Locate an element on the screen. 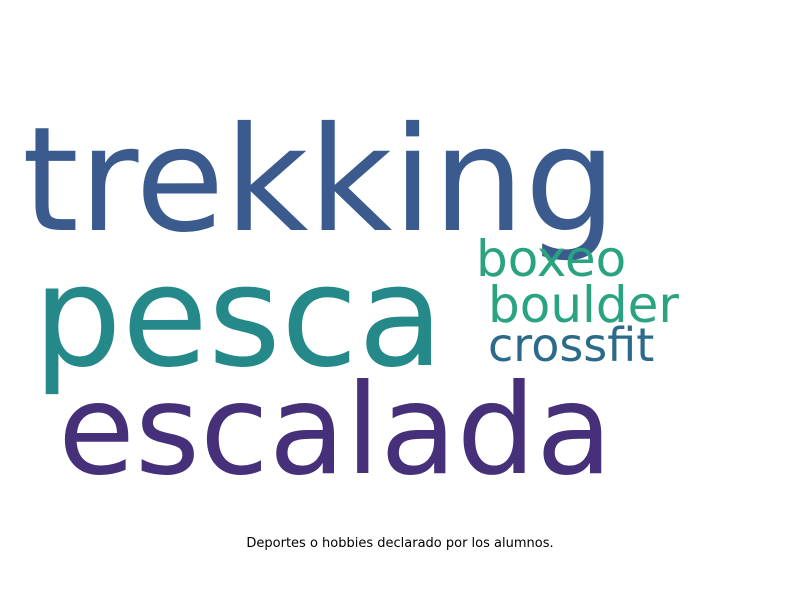 The width and height of the screenshot is (800, 600). word-boxeo: boxeo is located at coordinates (551, 259).